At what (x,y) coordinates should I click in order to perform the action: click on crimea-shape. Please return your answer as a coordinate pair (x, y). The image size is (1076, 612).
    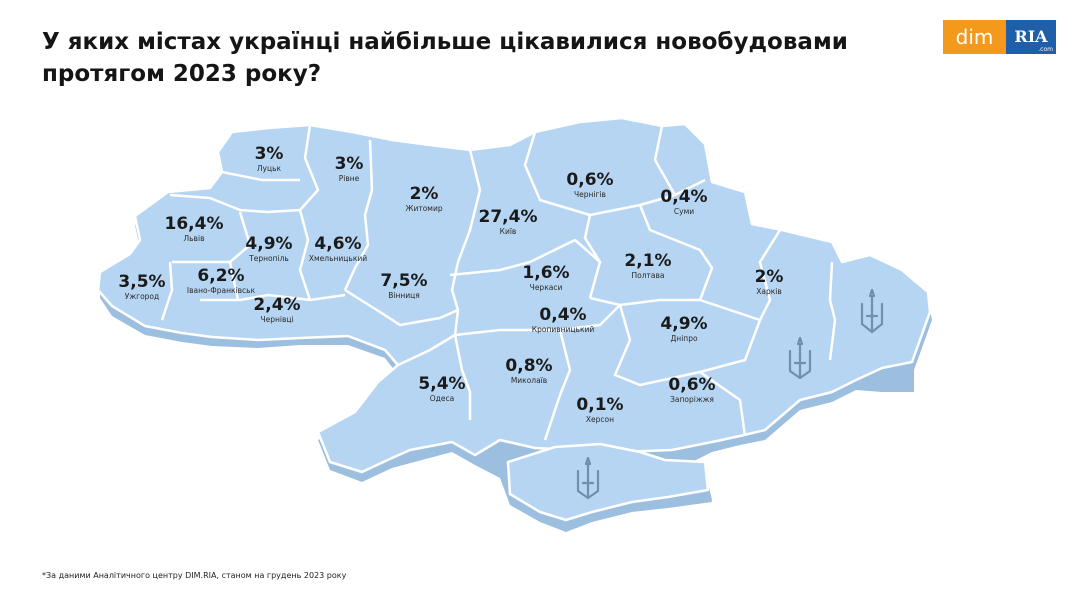
    Looking at the image, I should click on (608, 482).